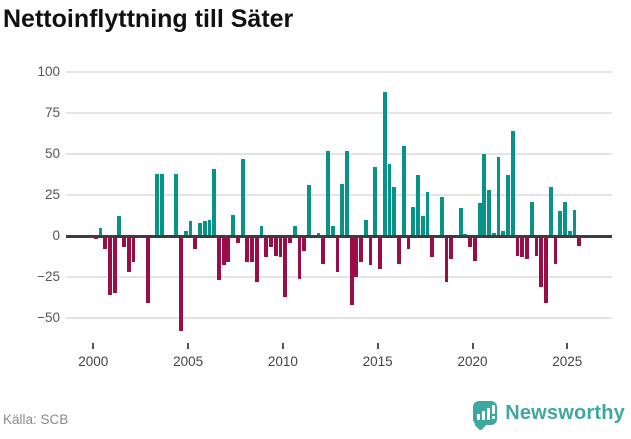 This screenshot has width=631, height=439. Describe the element at coordinates (133, 249) in the screenshot. I see `bar-2002Q1` at that location.